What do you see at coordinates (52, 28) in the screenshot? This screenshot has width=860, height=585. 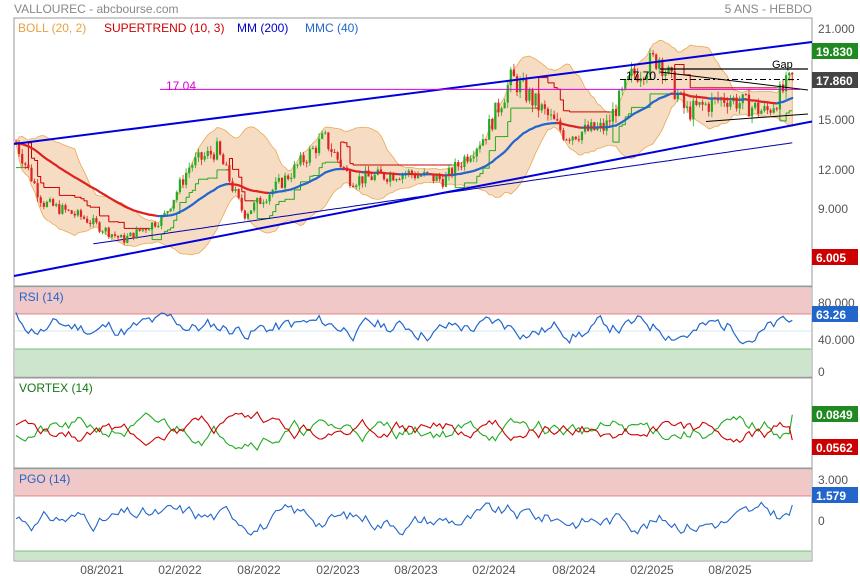 I see `legend-boll: BOLL (20, 2)` at bounding box center [52, 28].